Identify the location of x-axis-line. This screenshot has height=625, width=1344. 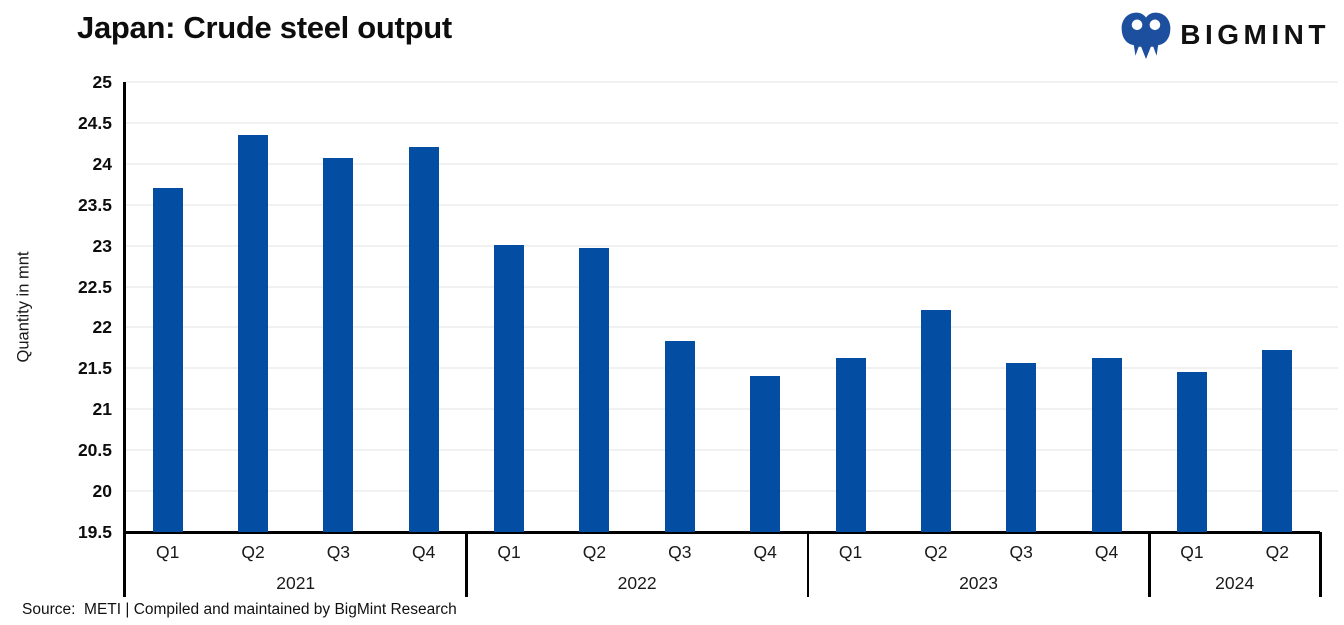
(721, 532).